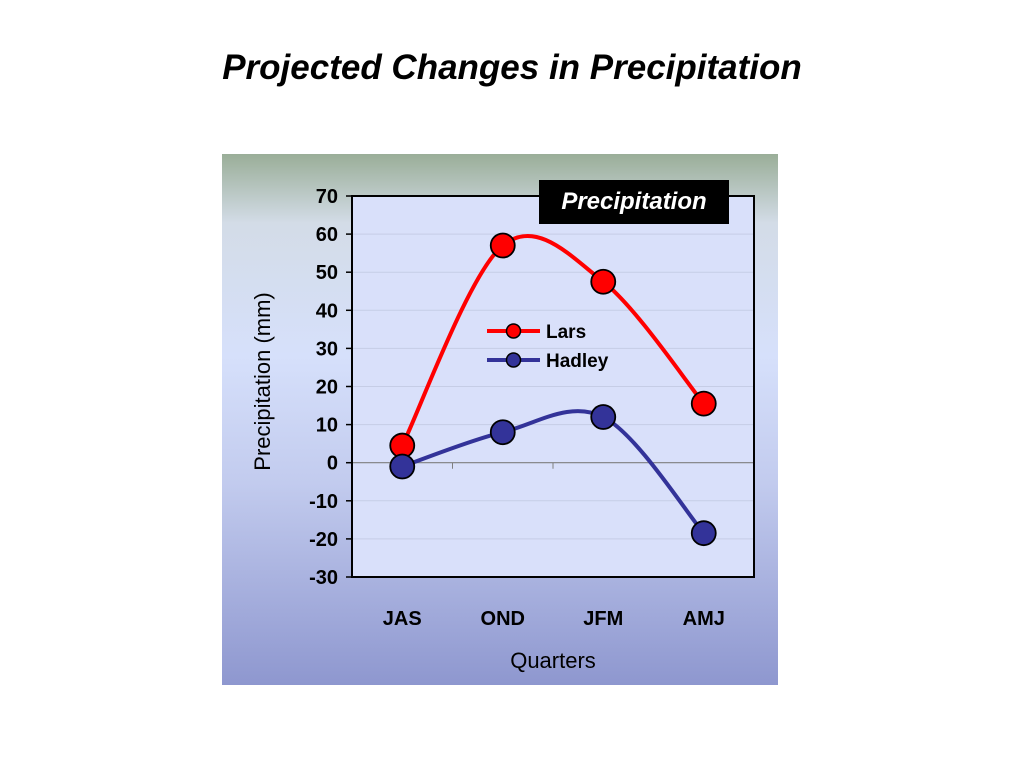  Describe the element at coordinates (332, 464) in the screenshot. I see `y-tick-label: 0` at that location.